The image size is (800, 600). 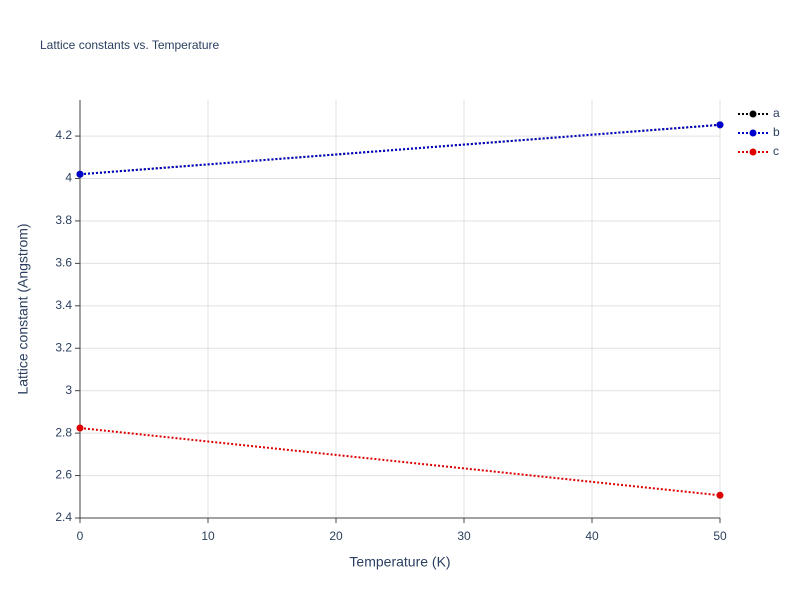 What do you see at coordinates (759, 132) in the screenshot?
I see `legend-item: b` at bounding box center [759, 132].